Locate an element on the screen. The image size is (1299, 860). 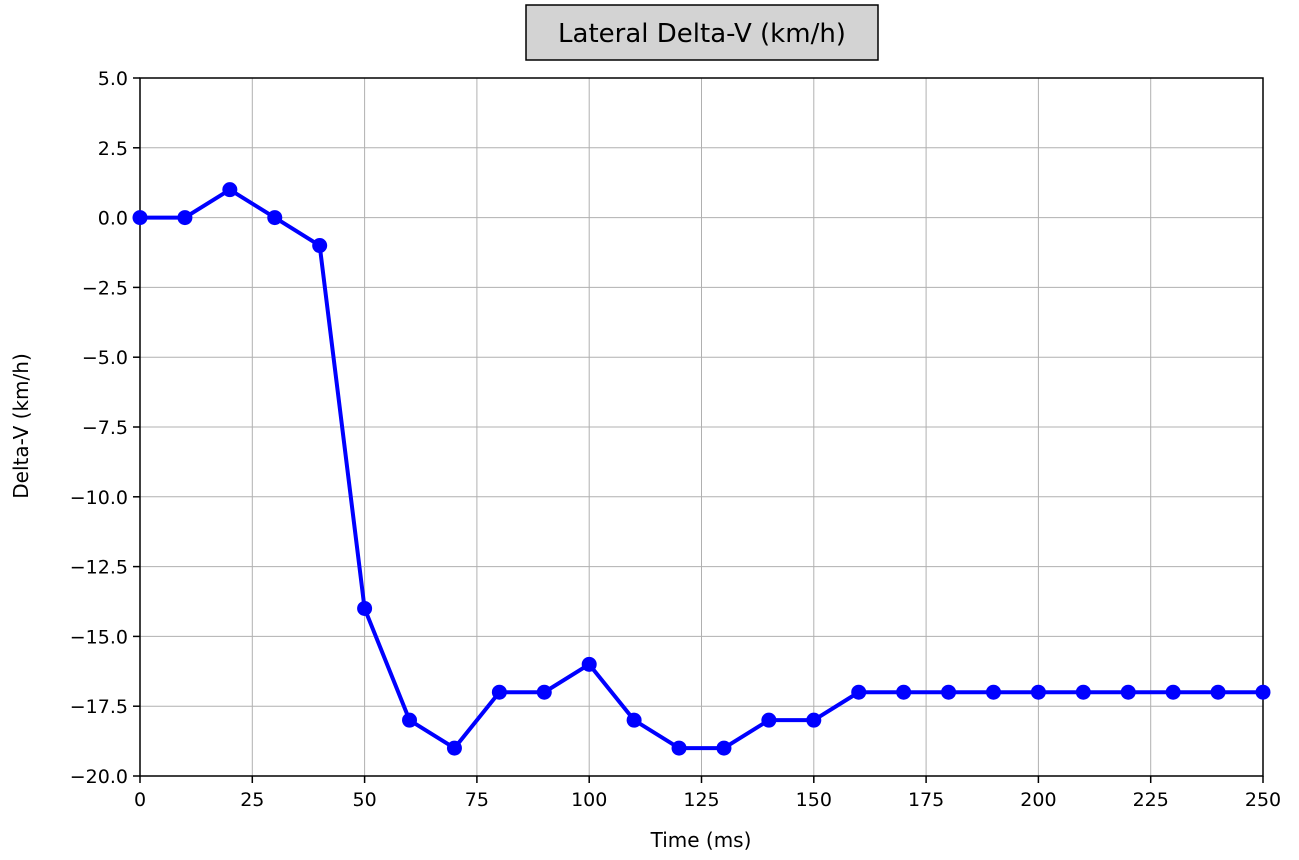
x-tick-label: 75 is located at coordinates (477, 800).